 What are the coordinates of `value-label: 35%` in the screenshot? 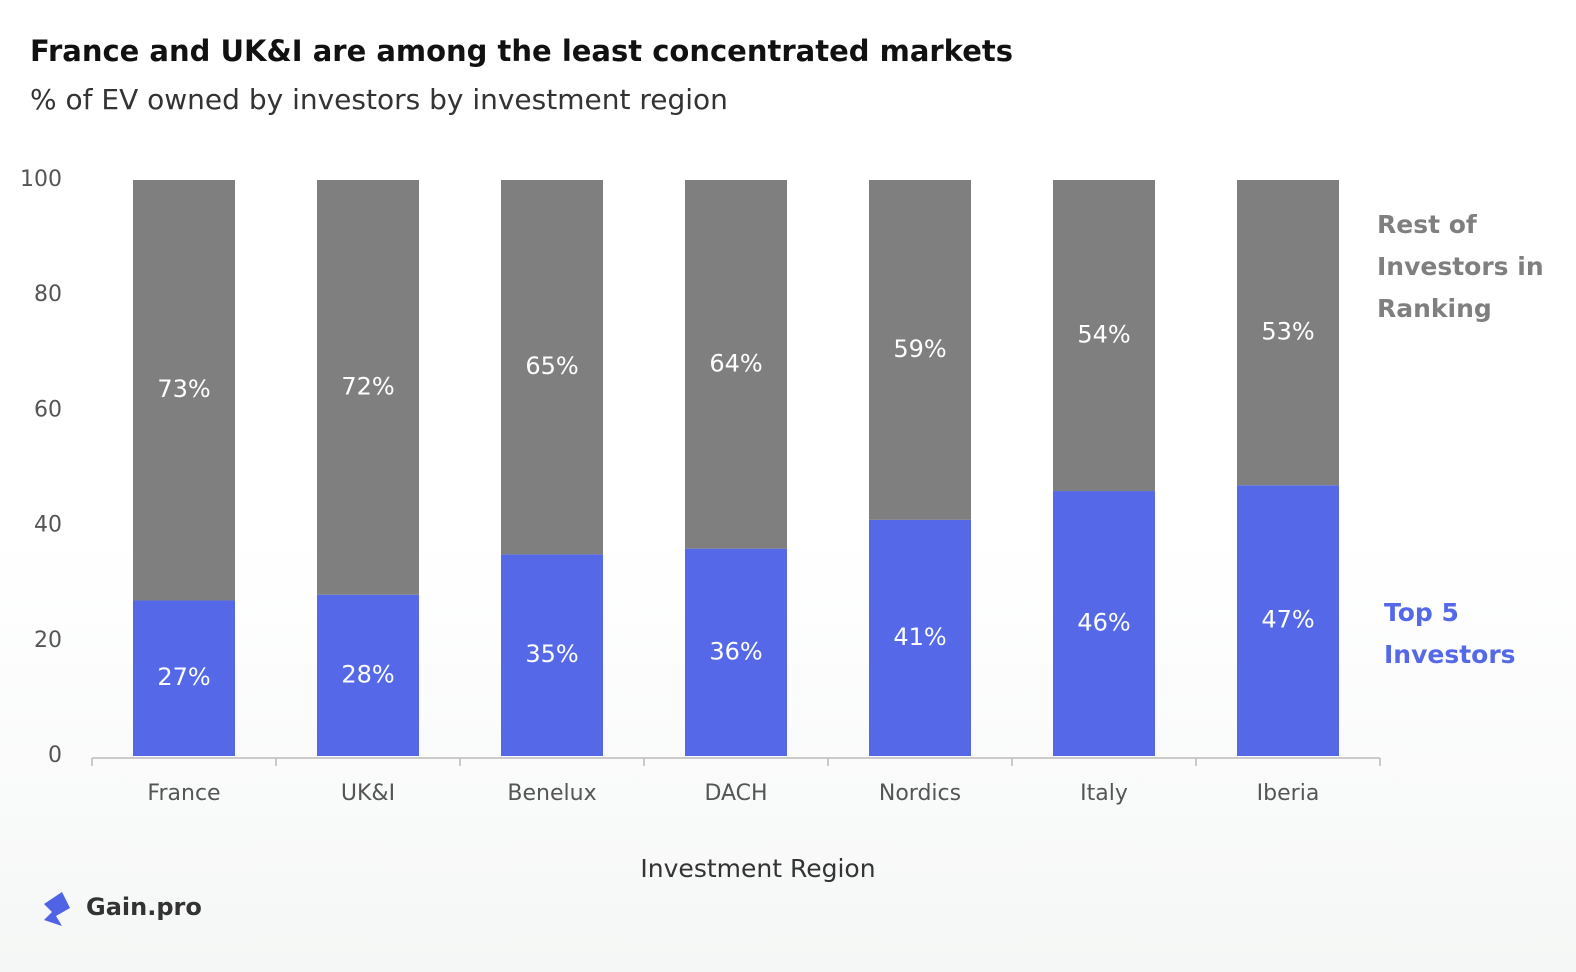 It's located at (551, 654).